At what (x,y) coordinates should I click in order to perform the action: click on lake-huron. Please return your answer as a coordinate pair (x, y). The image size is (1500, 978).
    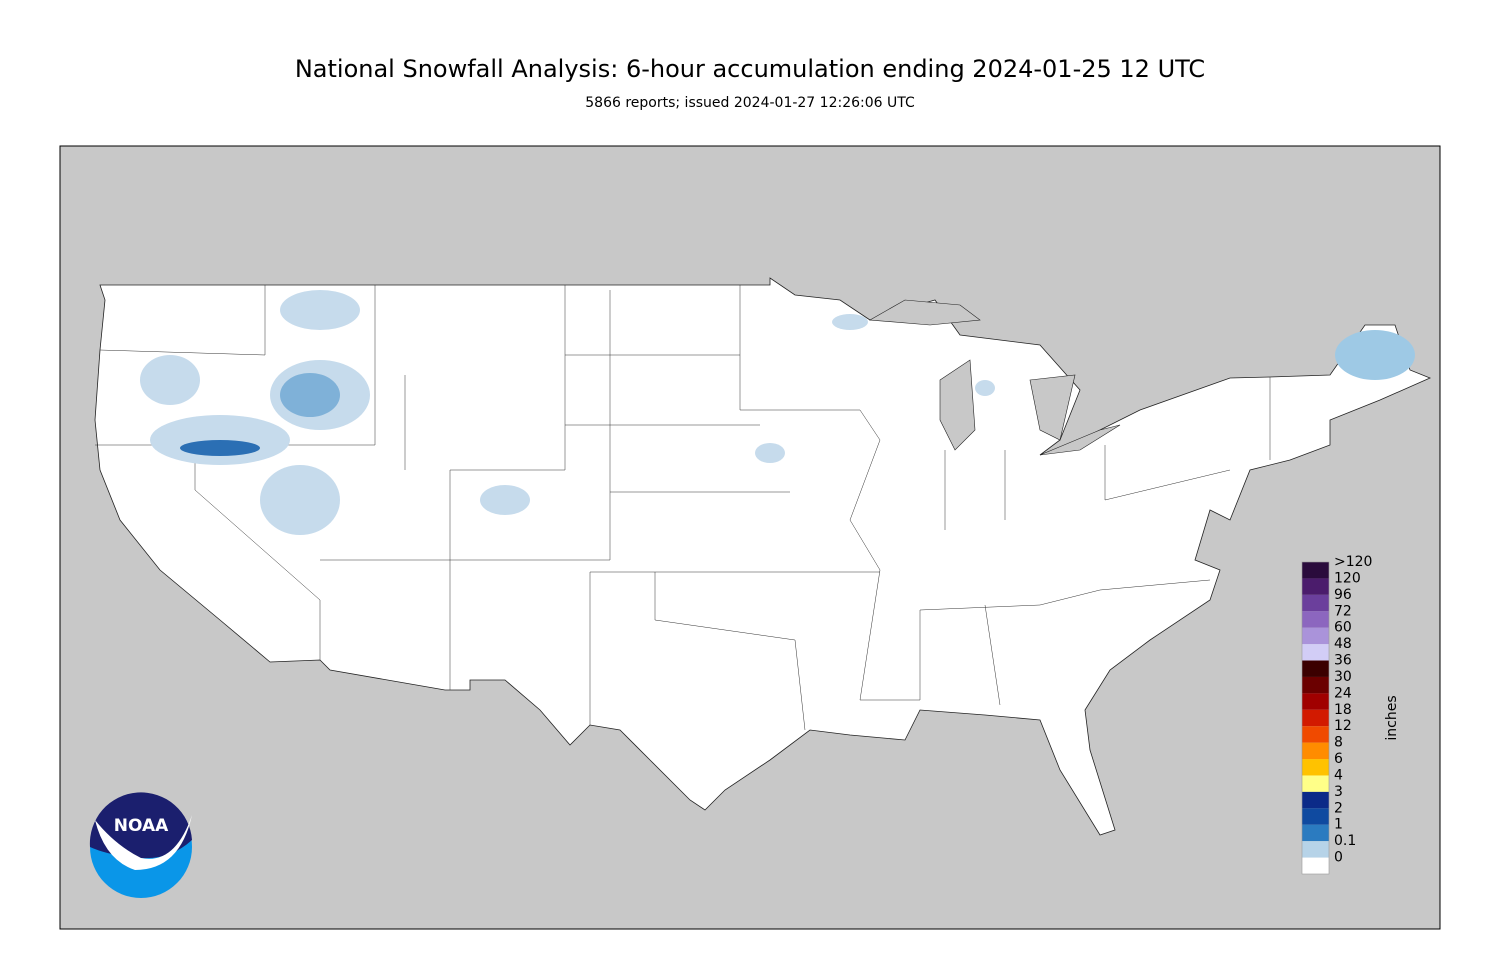
    Looking at the image, I should click on (1052, 407).